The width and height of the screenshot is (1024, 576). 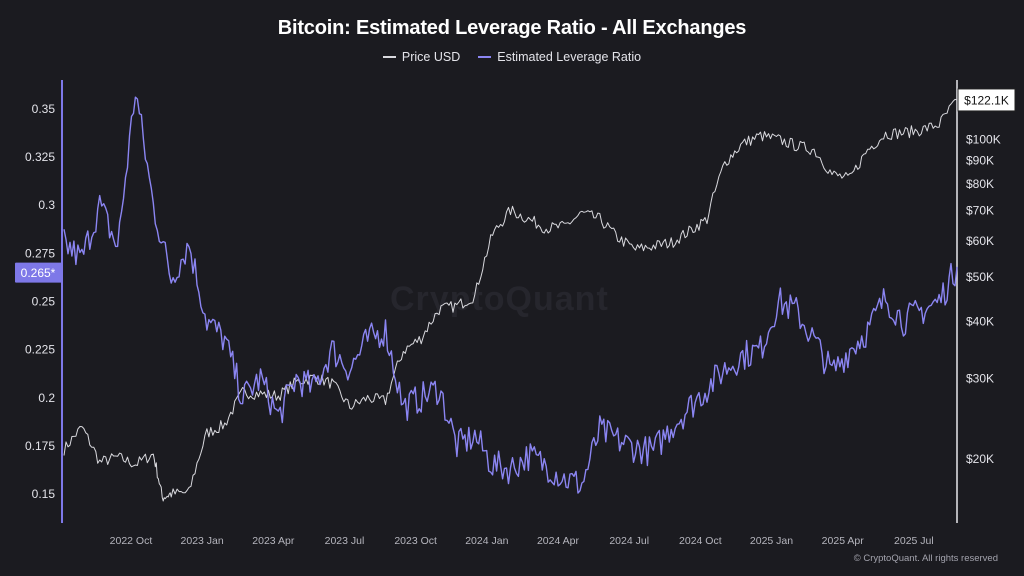 What do you see at coordinates (44, 494) in the screenshot?
I see `left-tick-label: 0.15` at bounding box center [44, 494].